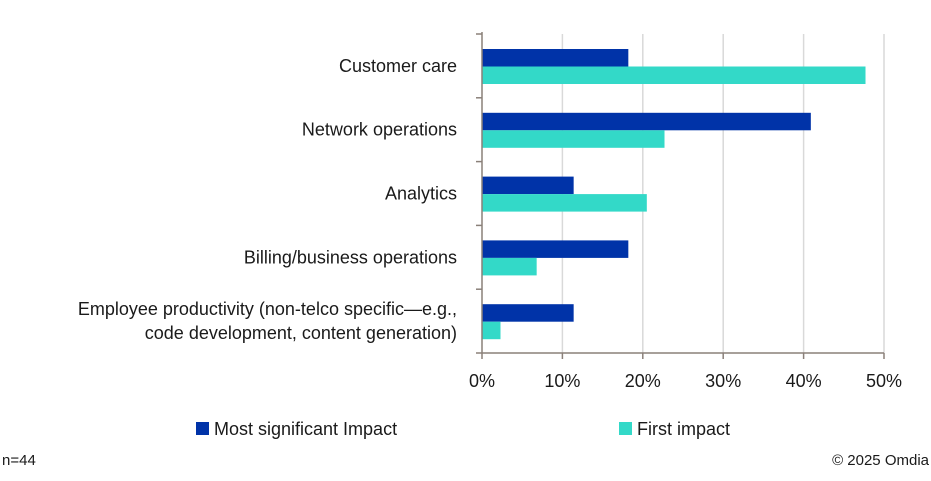 Image resolution: width=931 pixels, height=481 pixels. Describe the element at coordinates (723, 381) in the screenshot. I see `x-tick-label: 30%` at that location.